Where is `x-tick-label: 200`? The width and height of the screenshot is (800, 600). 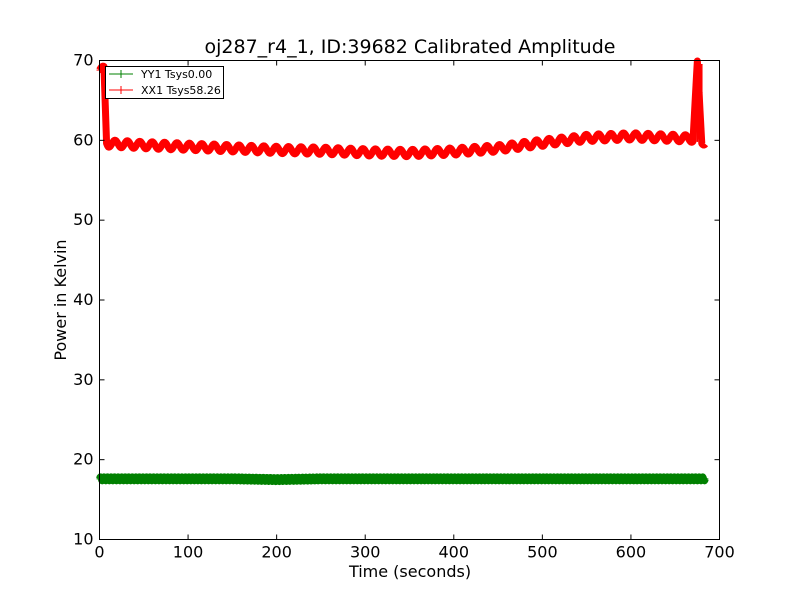
x-tick-label: 200 is located at coordinates (276, 552).